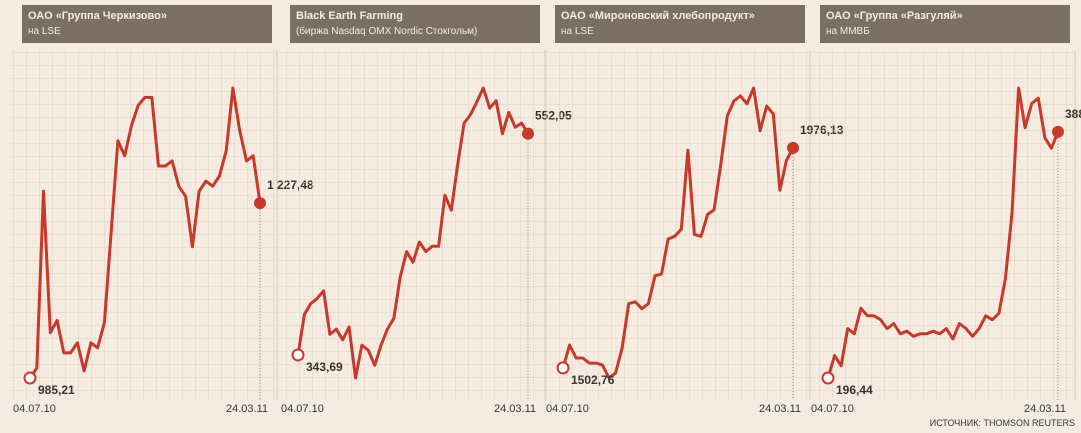 The height and width of the screenshot is (433, 1081). What do you see at coordinates (658, 16) in the screenshot?
I see `chart-title: ОАО «Мироновский хлебопродукт»` at bounding box center [658, 16].